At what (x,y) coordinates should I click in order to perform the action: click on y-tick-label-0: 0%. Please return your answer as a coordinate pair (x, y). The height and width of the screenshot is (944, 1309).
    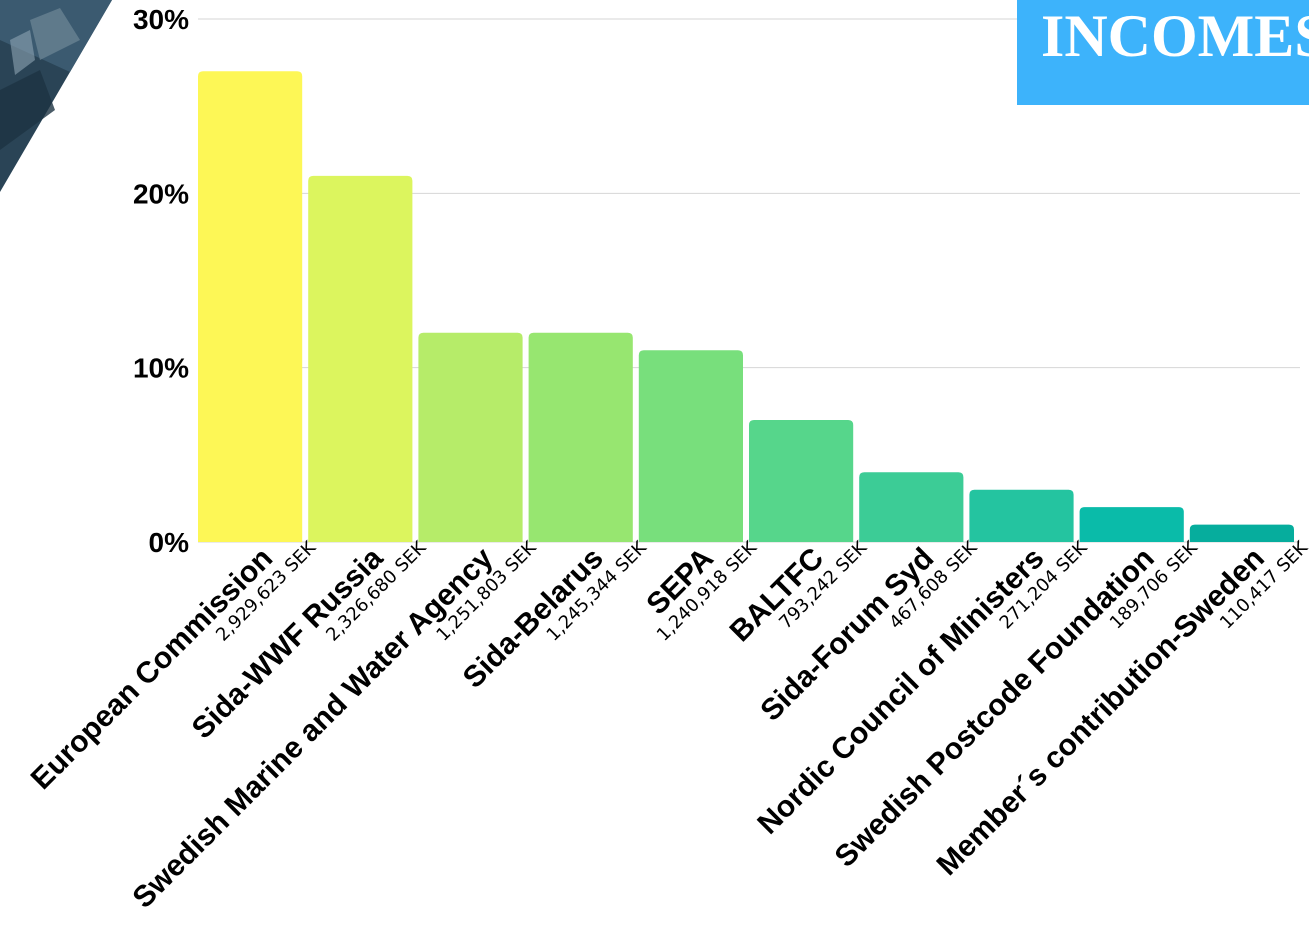
    Looking at the image, I should click on (169, 542).